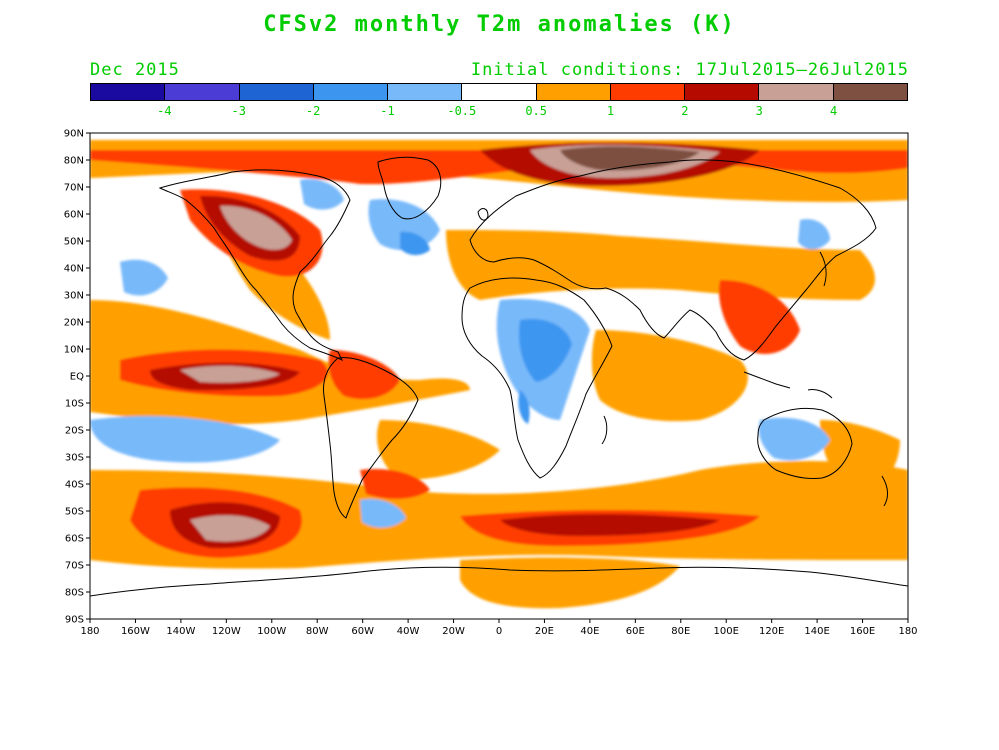 The height and width of the screenshot is (750, 999). Describe the element at coordinates (499, 112) in the screenshot. I see `colorbar-labels: -4 -3 -2 -1 -0.5 0.5 1 2 3 4` at that location.